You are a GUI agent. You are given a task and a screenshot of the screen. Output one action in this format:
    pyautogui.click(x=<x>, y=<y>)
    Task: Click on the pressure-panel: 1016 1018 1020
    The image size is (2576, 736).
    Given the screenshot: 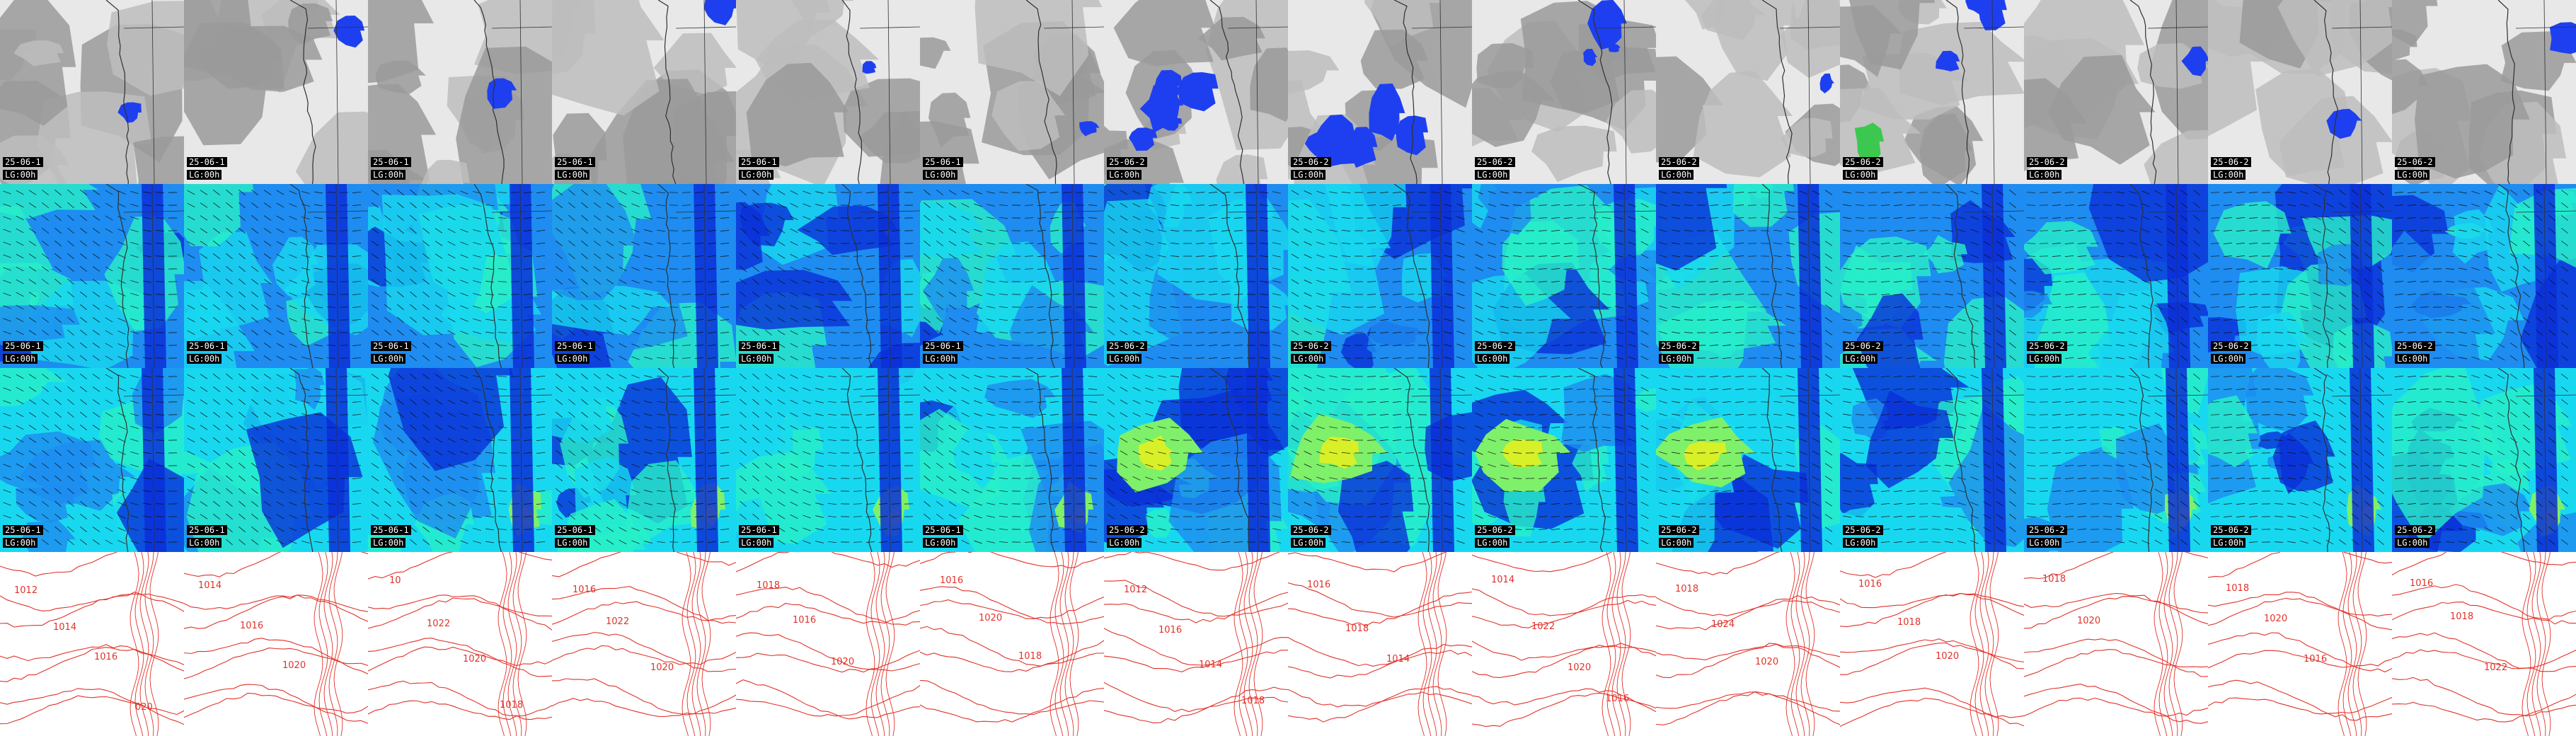 What is the action you would take?
    pyautogui.click(x=1932, y=644)
    